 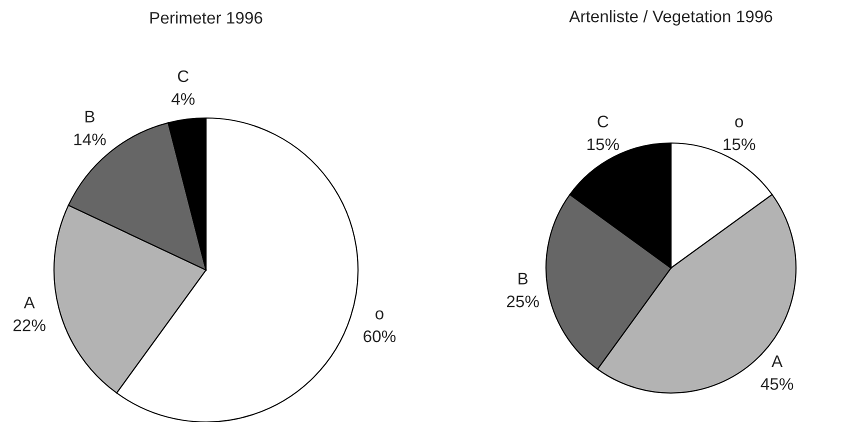 I want to click on data-label: 60%, so click(x=380, y=336).